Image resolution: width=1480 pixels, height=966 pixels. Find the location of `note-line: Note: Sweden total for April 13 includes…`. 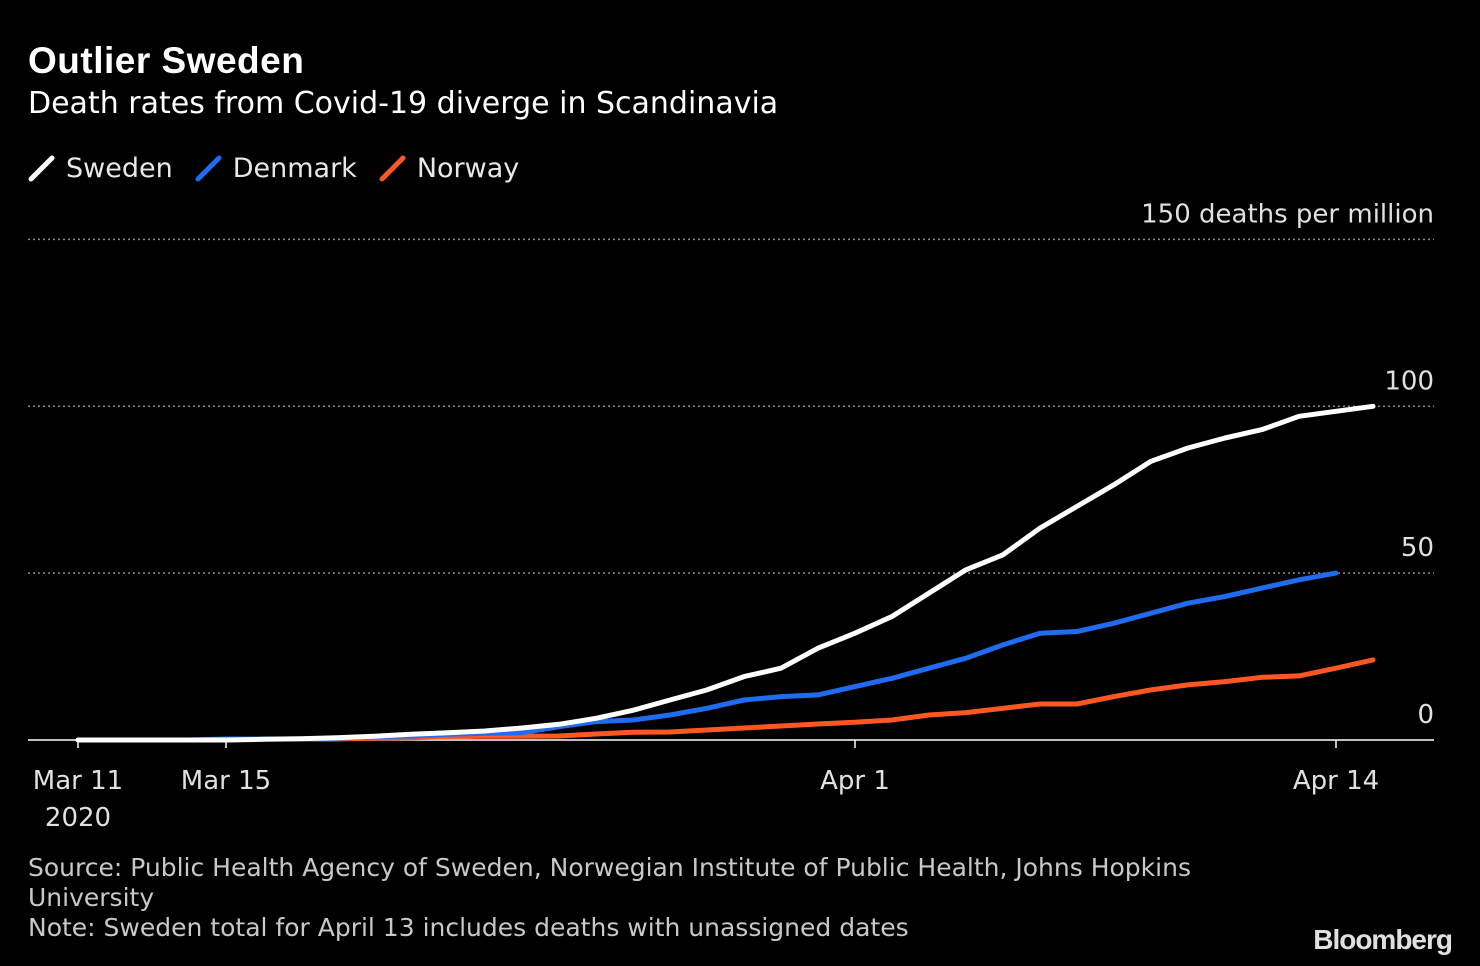

note-line: Note: Sweden total for April 13 includes… is located at coordinates (468, 927).